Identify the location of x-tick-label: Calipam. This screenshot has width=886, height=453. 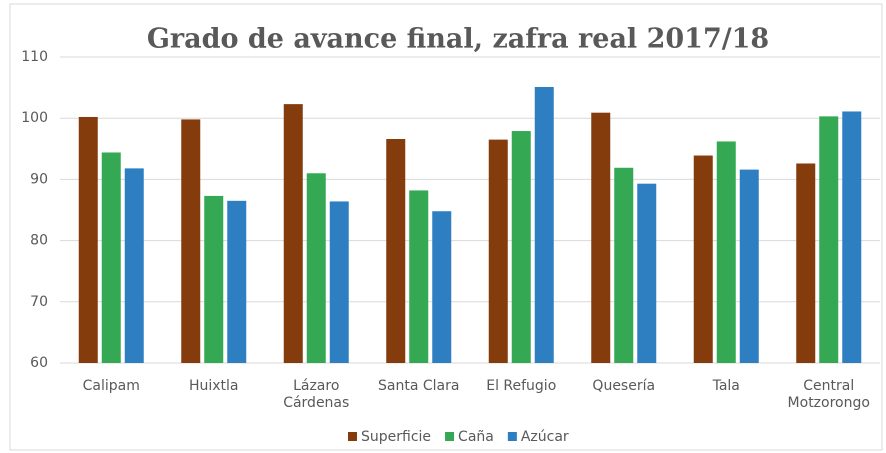
(111, 386).